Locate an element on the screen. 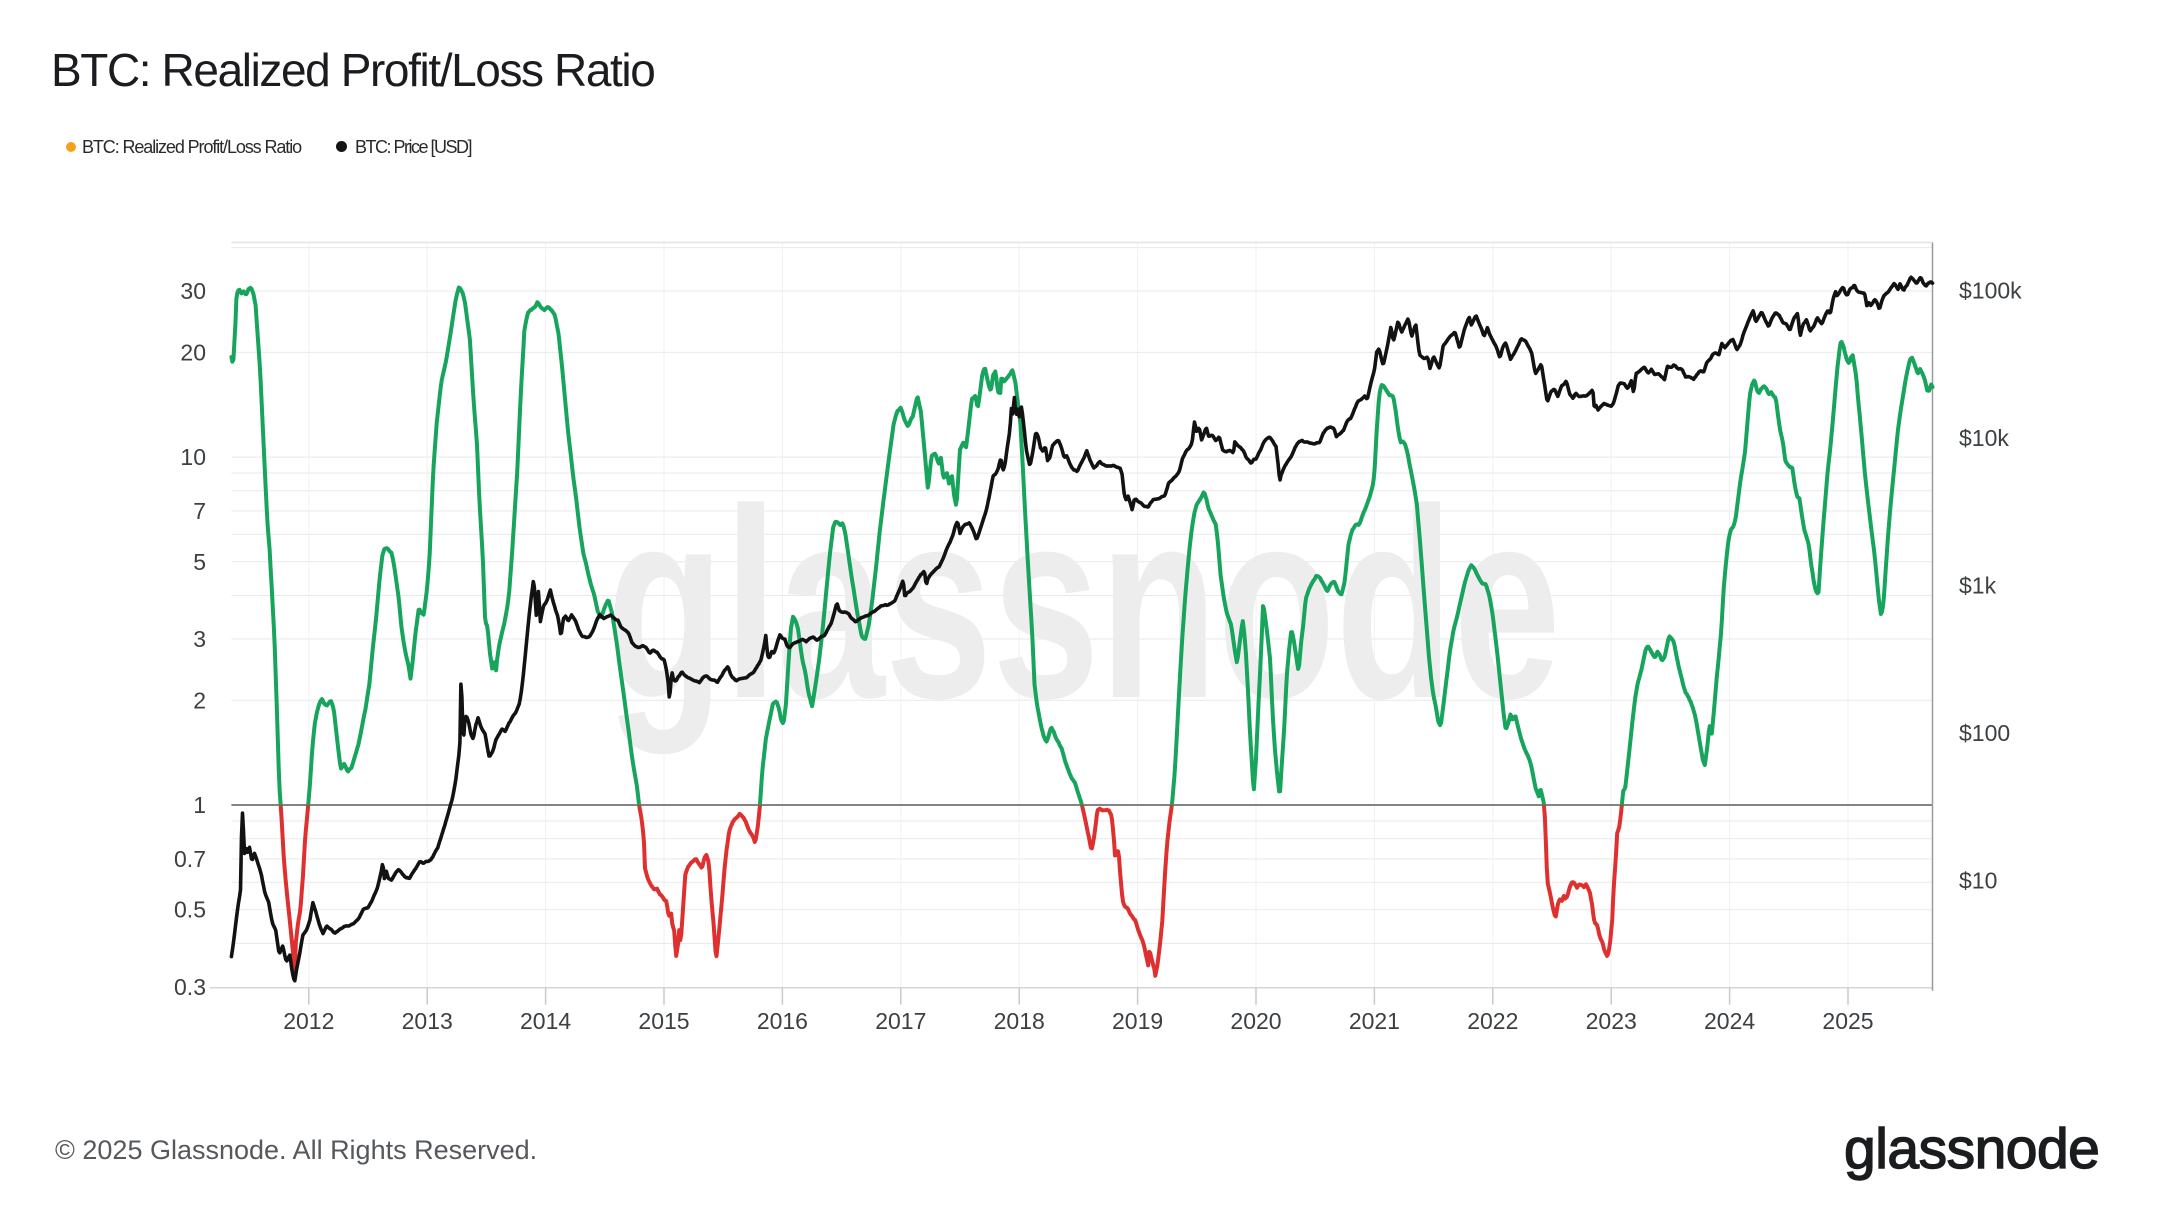  svg-text: 30 is located at coordinates (193, 291).